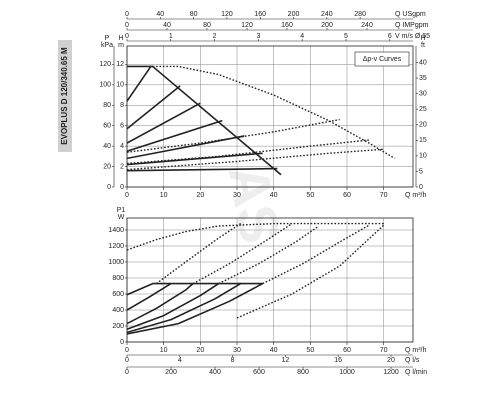  Describe the element at coordinates (423, 78) in the screenshot. I see `axis-tick-label: 35` at that location.